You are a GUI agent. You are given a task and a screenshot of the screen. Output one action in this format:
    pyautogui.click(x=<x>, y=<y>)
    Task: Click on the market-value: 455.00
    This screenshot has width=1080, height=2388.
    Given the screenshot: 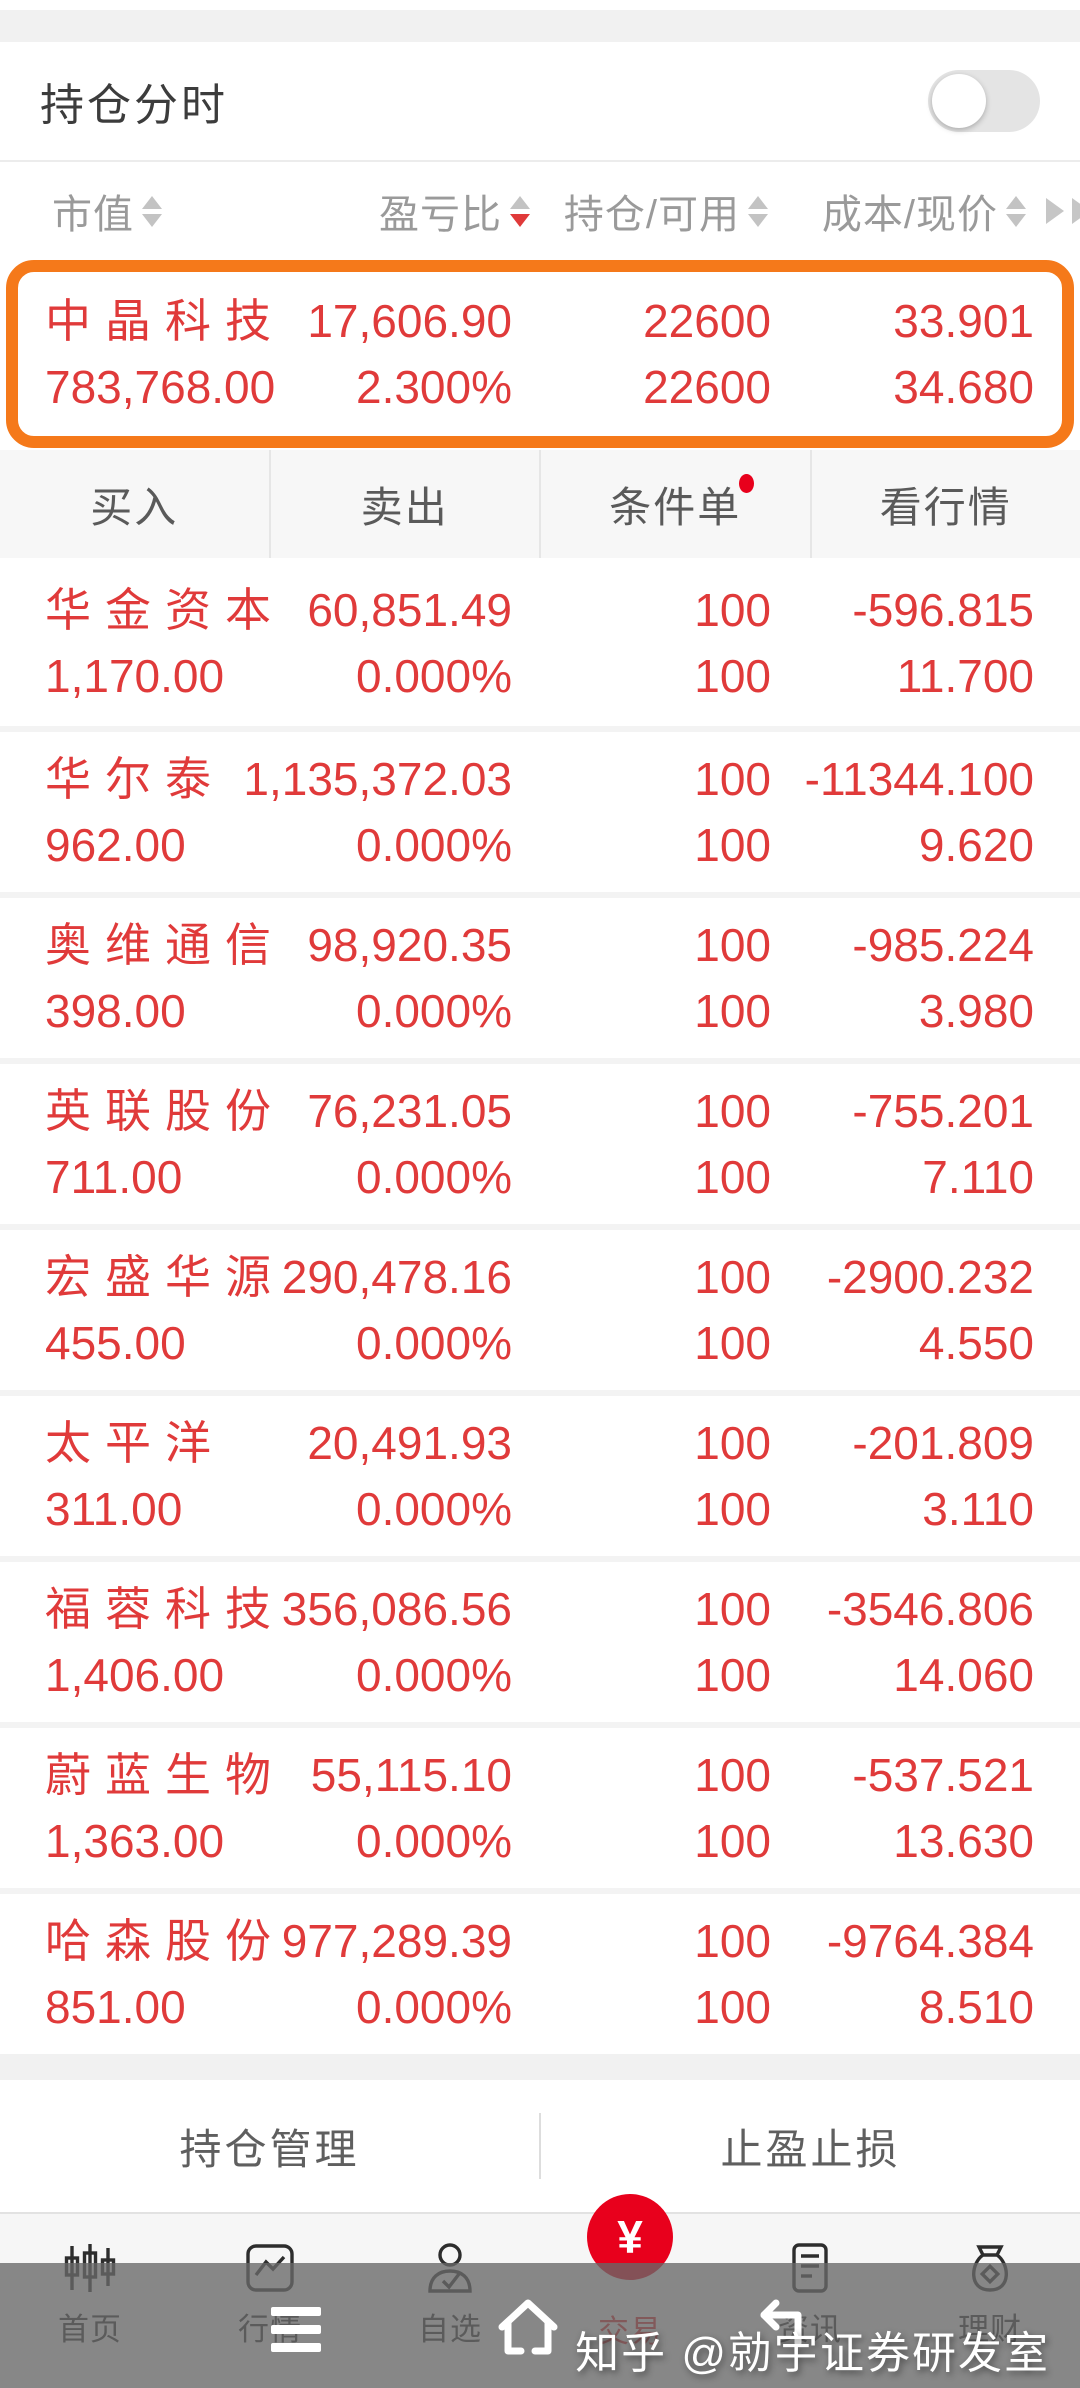 What is the action you would take?
    pyautogui.click(x=115, y=1343)
    